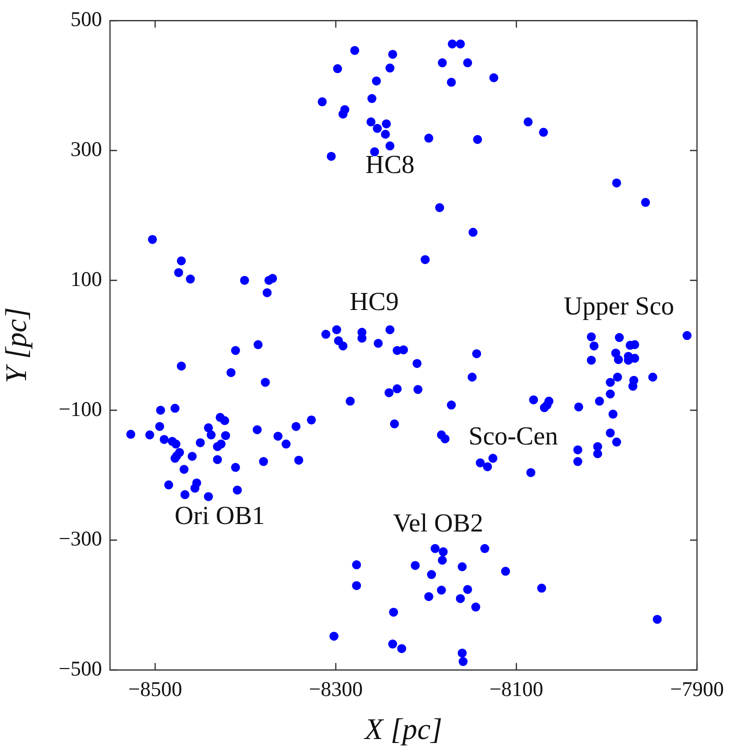  I want to click on annotation: HC8, so click(390, 164).